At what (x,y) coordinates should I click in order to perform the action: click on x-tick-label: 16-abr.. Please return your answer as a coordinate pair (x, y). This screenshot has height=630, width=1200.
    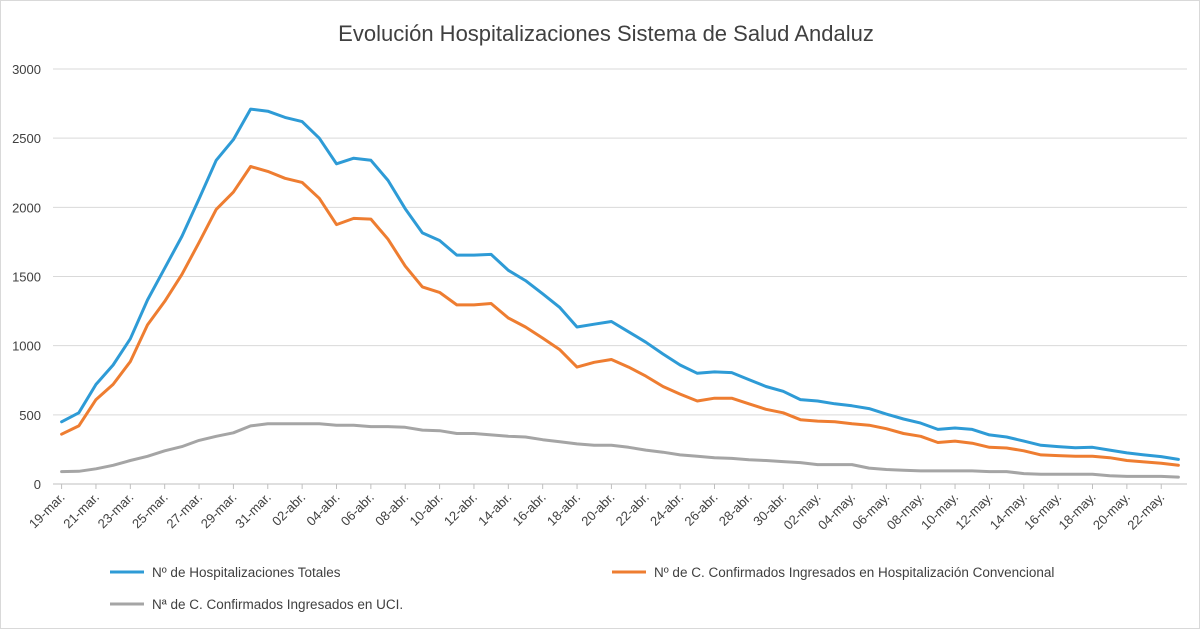
    Looking at the image, I should click on (529, 509).